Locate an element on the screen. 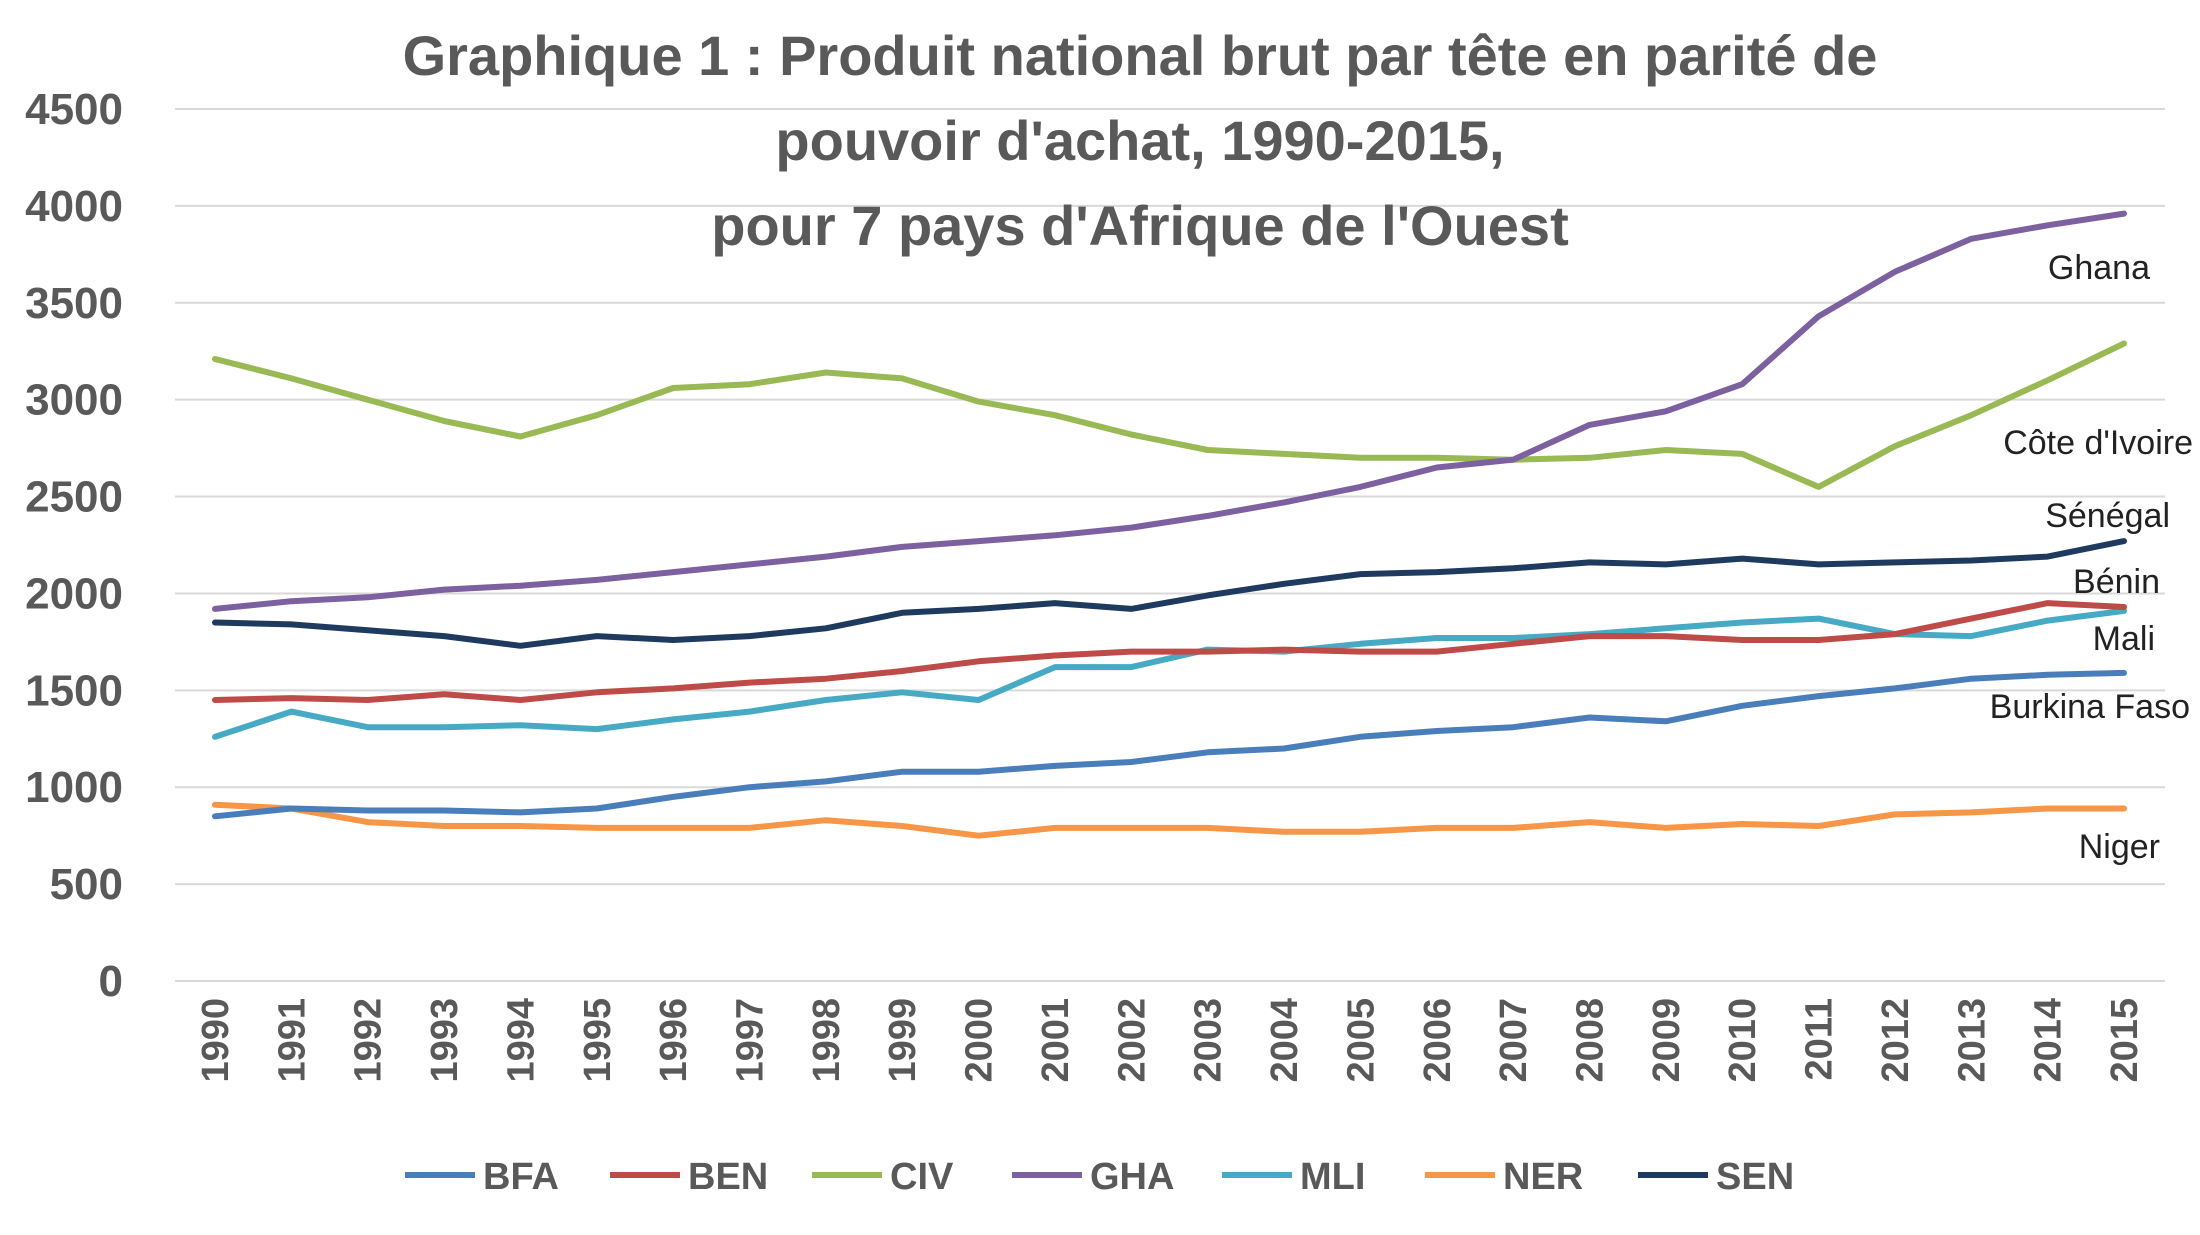  end-label-bfa: Burkina Faso is located at coordinates (2090, 707).